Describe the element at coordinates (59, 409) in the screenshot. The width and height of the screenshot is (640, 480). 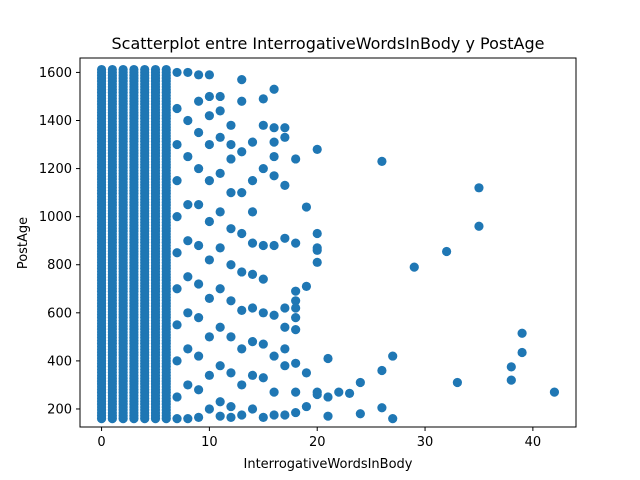
I see `y-tick-label: 200` at that location.